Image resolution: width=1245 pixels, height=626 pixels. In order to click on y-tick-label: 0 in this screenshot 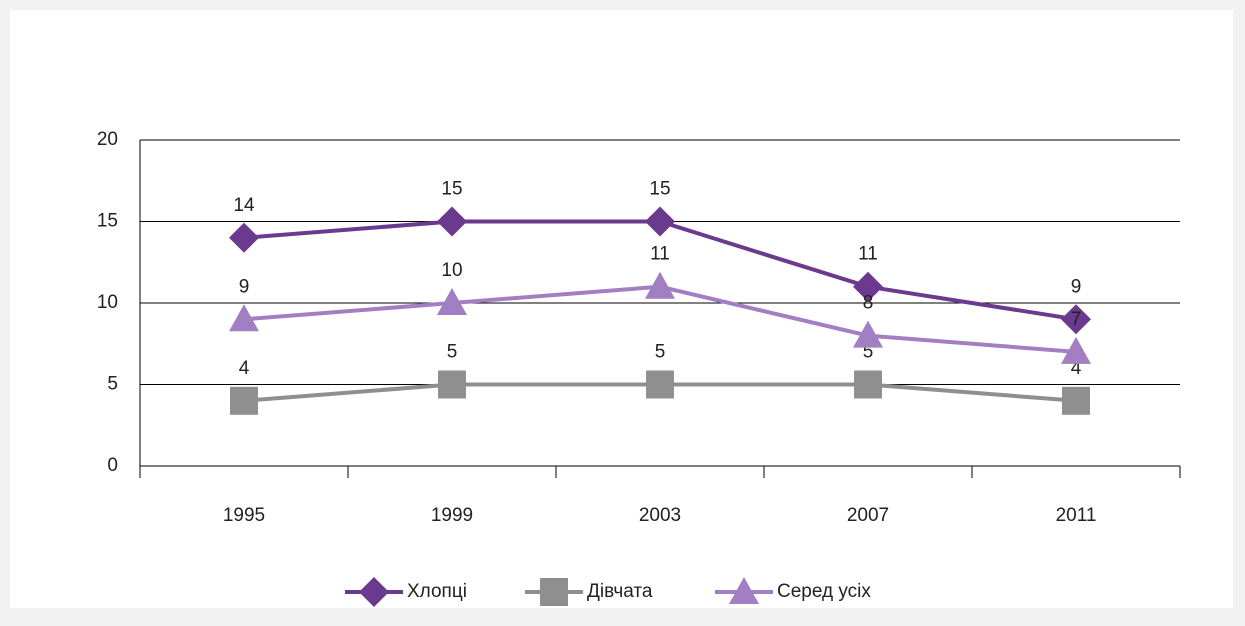, I will do `click(112, 465)`.